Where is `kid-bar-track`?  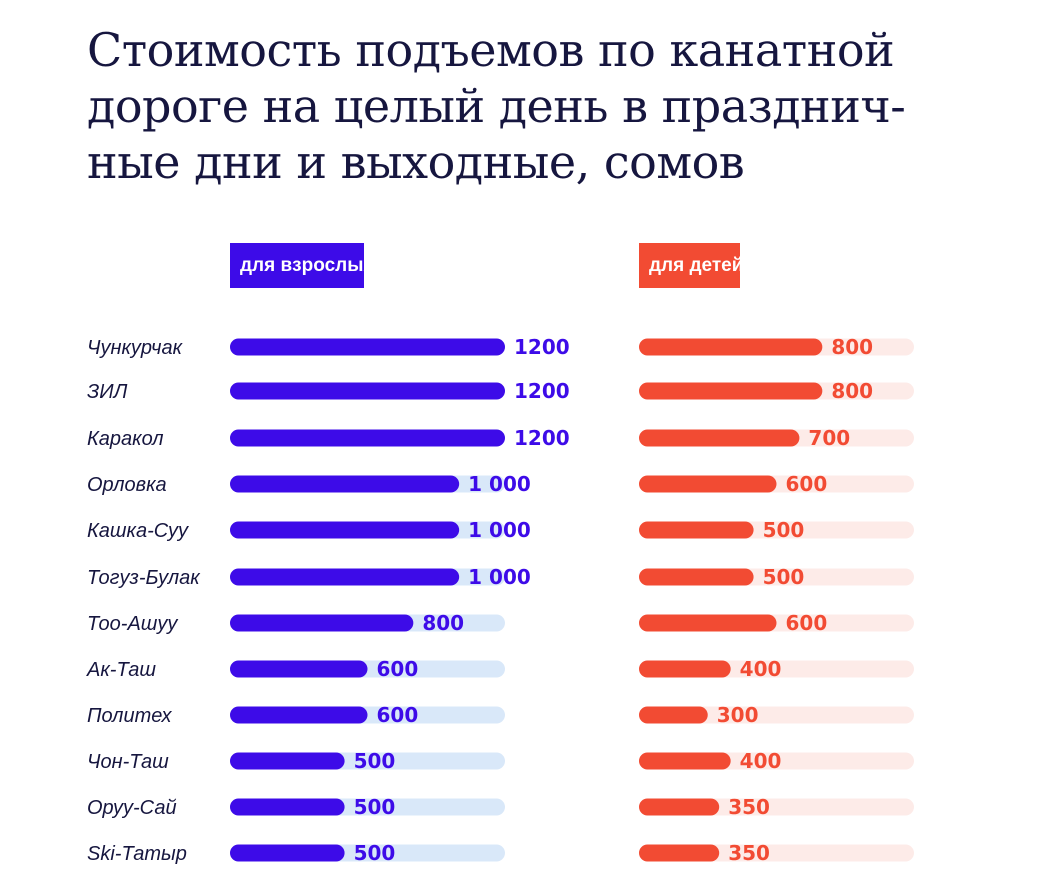
kid-bar-track is located at coordinates (776, 715).